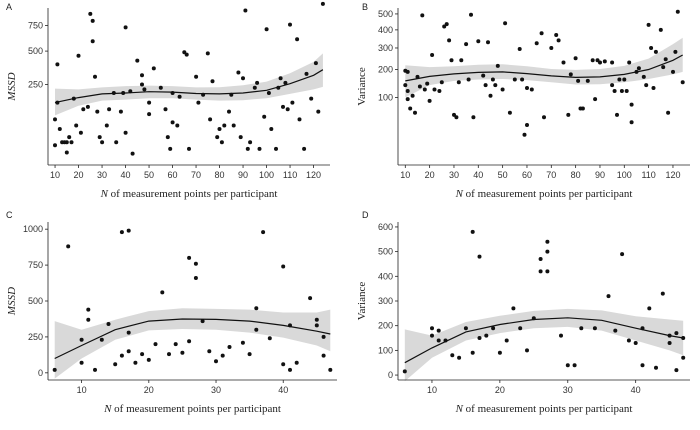 Image resolution: width=700 pixels, height=430 pixels. I want to click on y-tick-label-d: 100, so click(385, 350).